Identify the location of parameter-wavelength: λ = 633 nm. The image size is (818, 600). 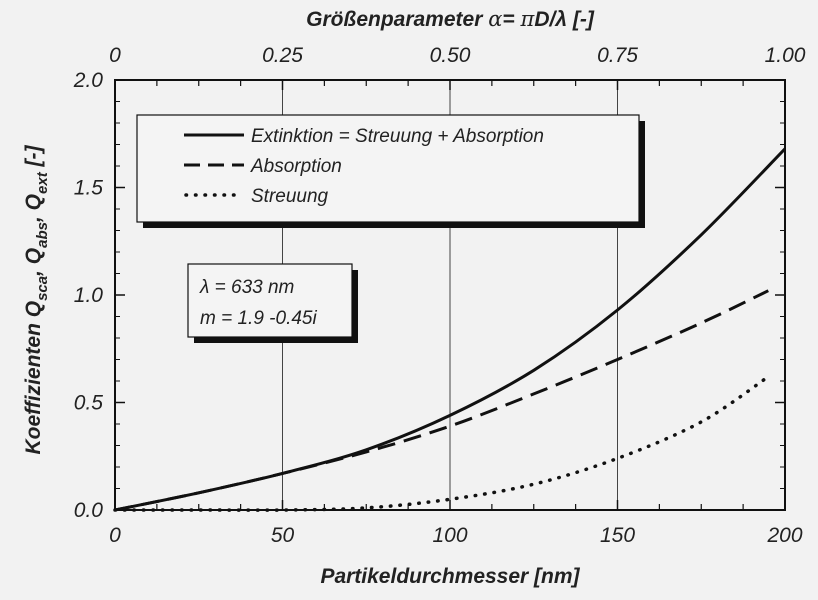
(246, 287).